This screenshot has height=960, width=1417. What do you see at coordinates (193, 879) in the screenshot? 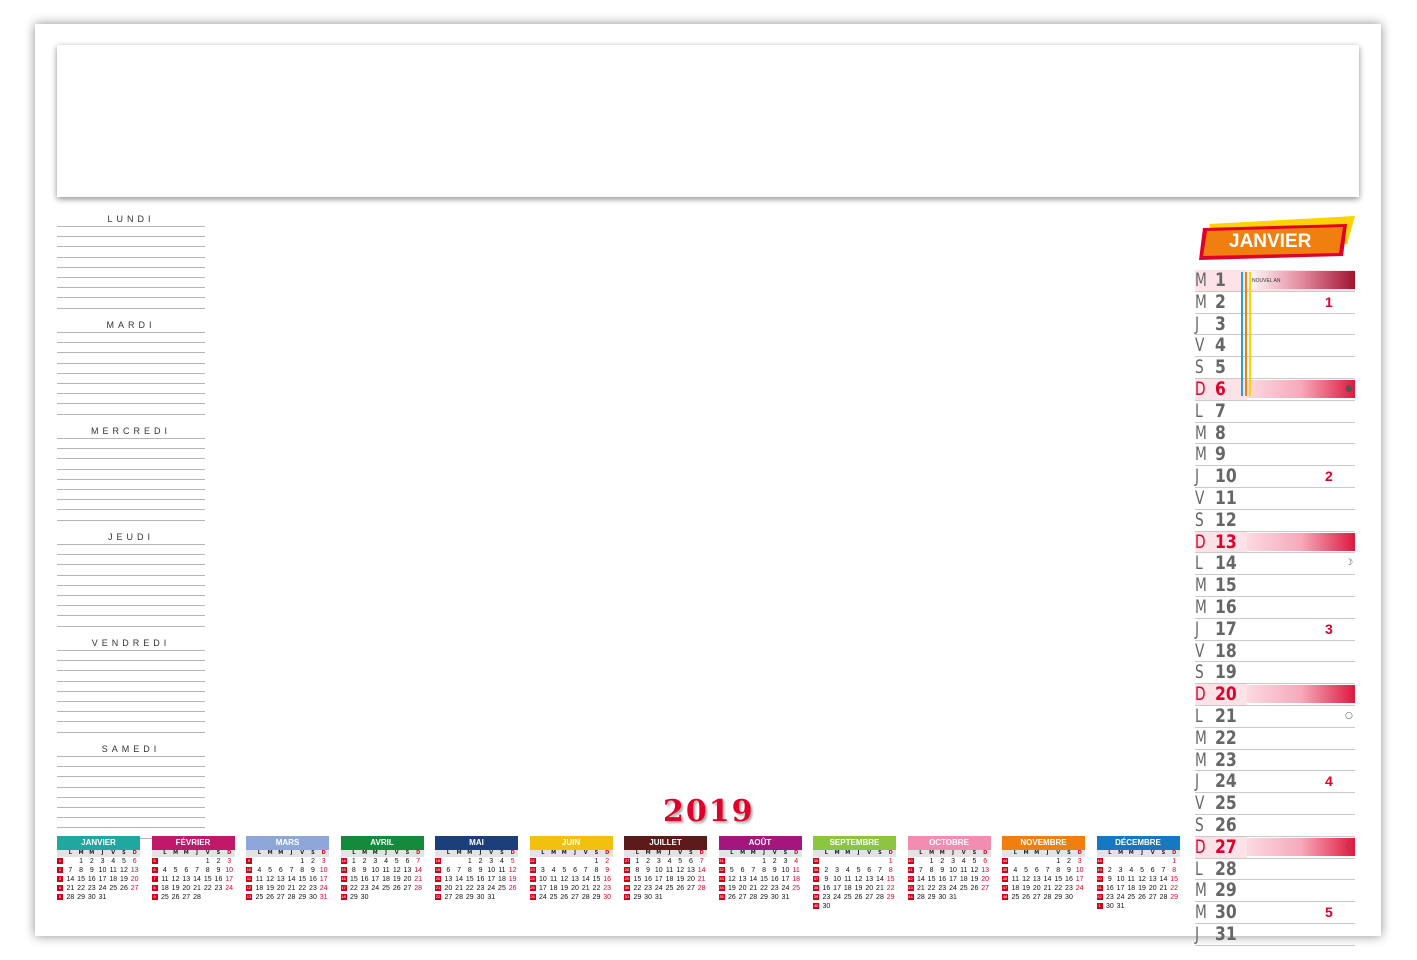
I see `week-row: 7 11 12 13 14 15 16 17` at bounding box center [193, 879].